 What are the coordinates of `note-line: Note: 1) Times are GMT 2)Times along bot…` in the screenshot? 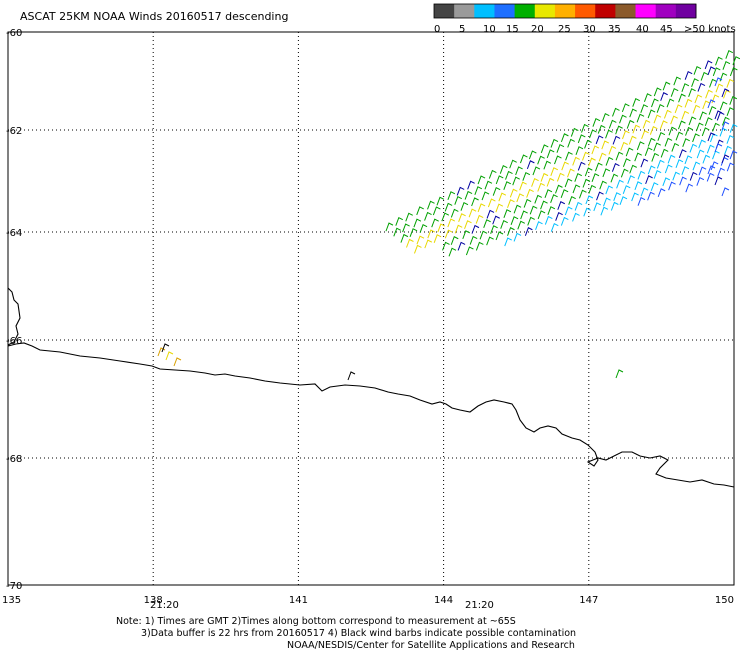 It's located at (316, 621).